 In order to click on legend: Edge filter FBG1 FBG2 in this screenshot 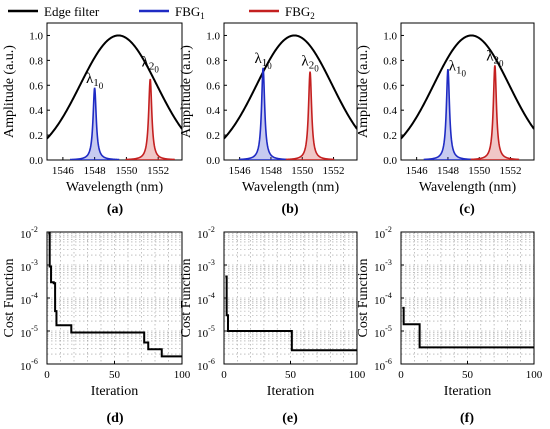, I will do `click(161, 12)`.